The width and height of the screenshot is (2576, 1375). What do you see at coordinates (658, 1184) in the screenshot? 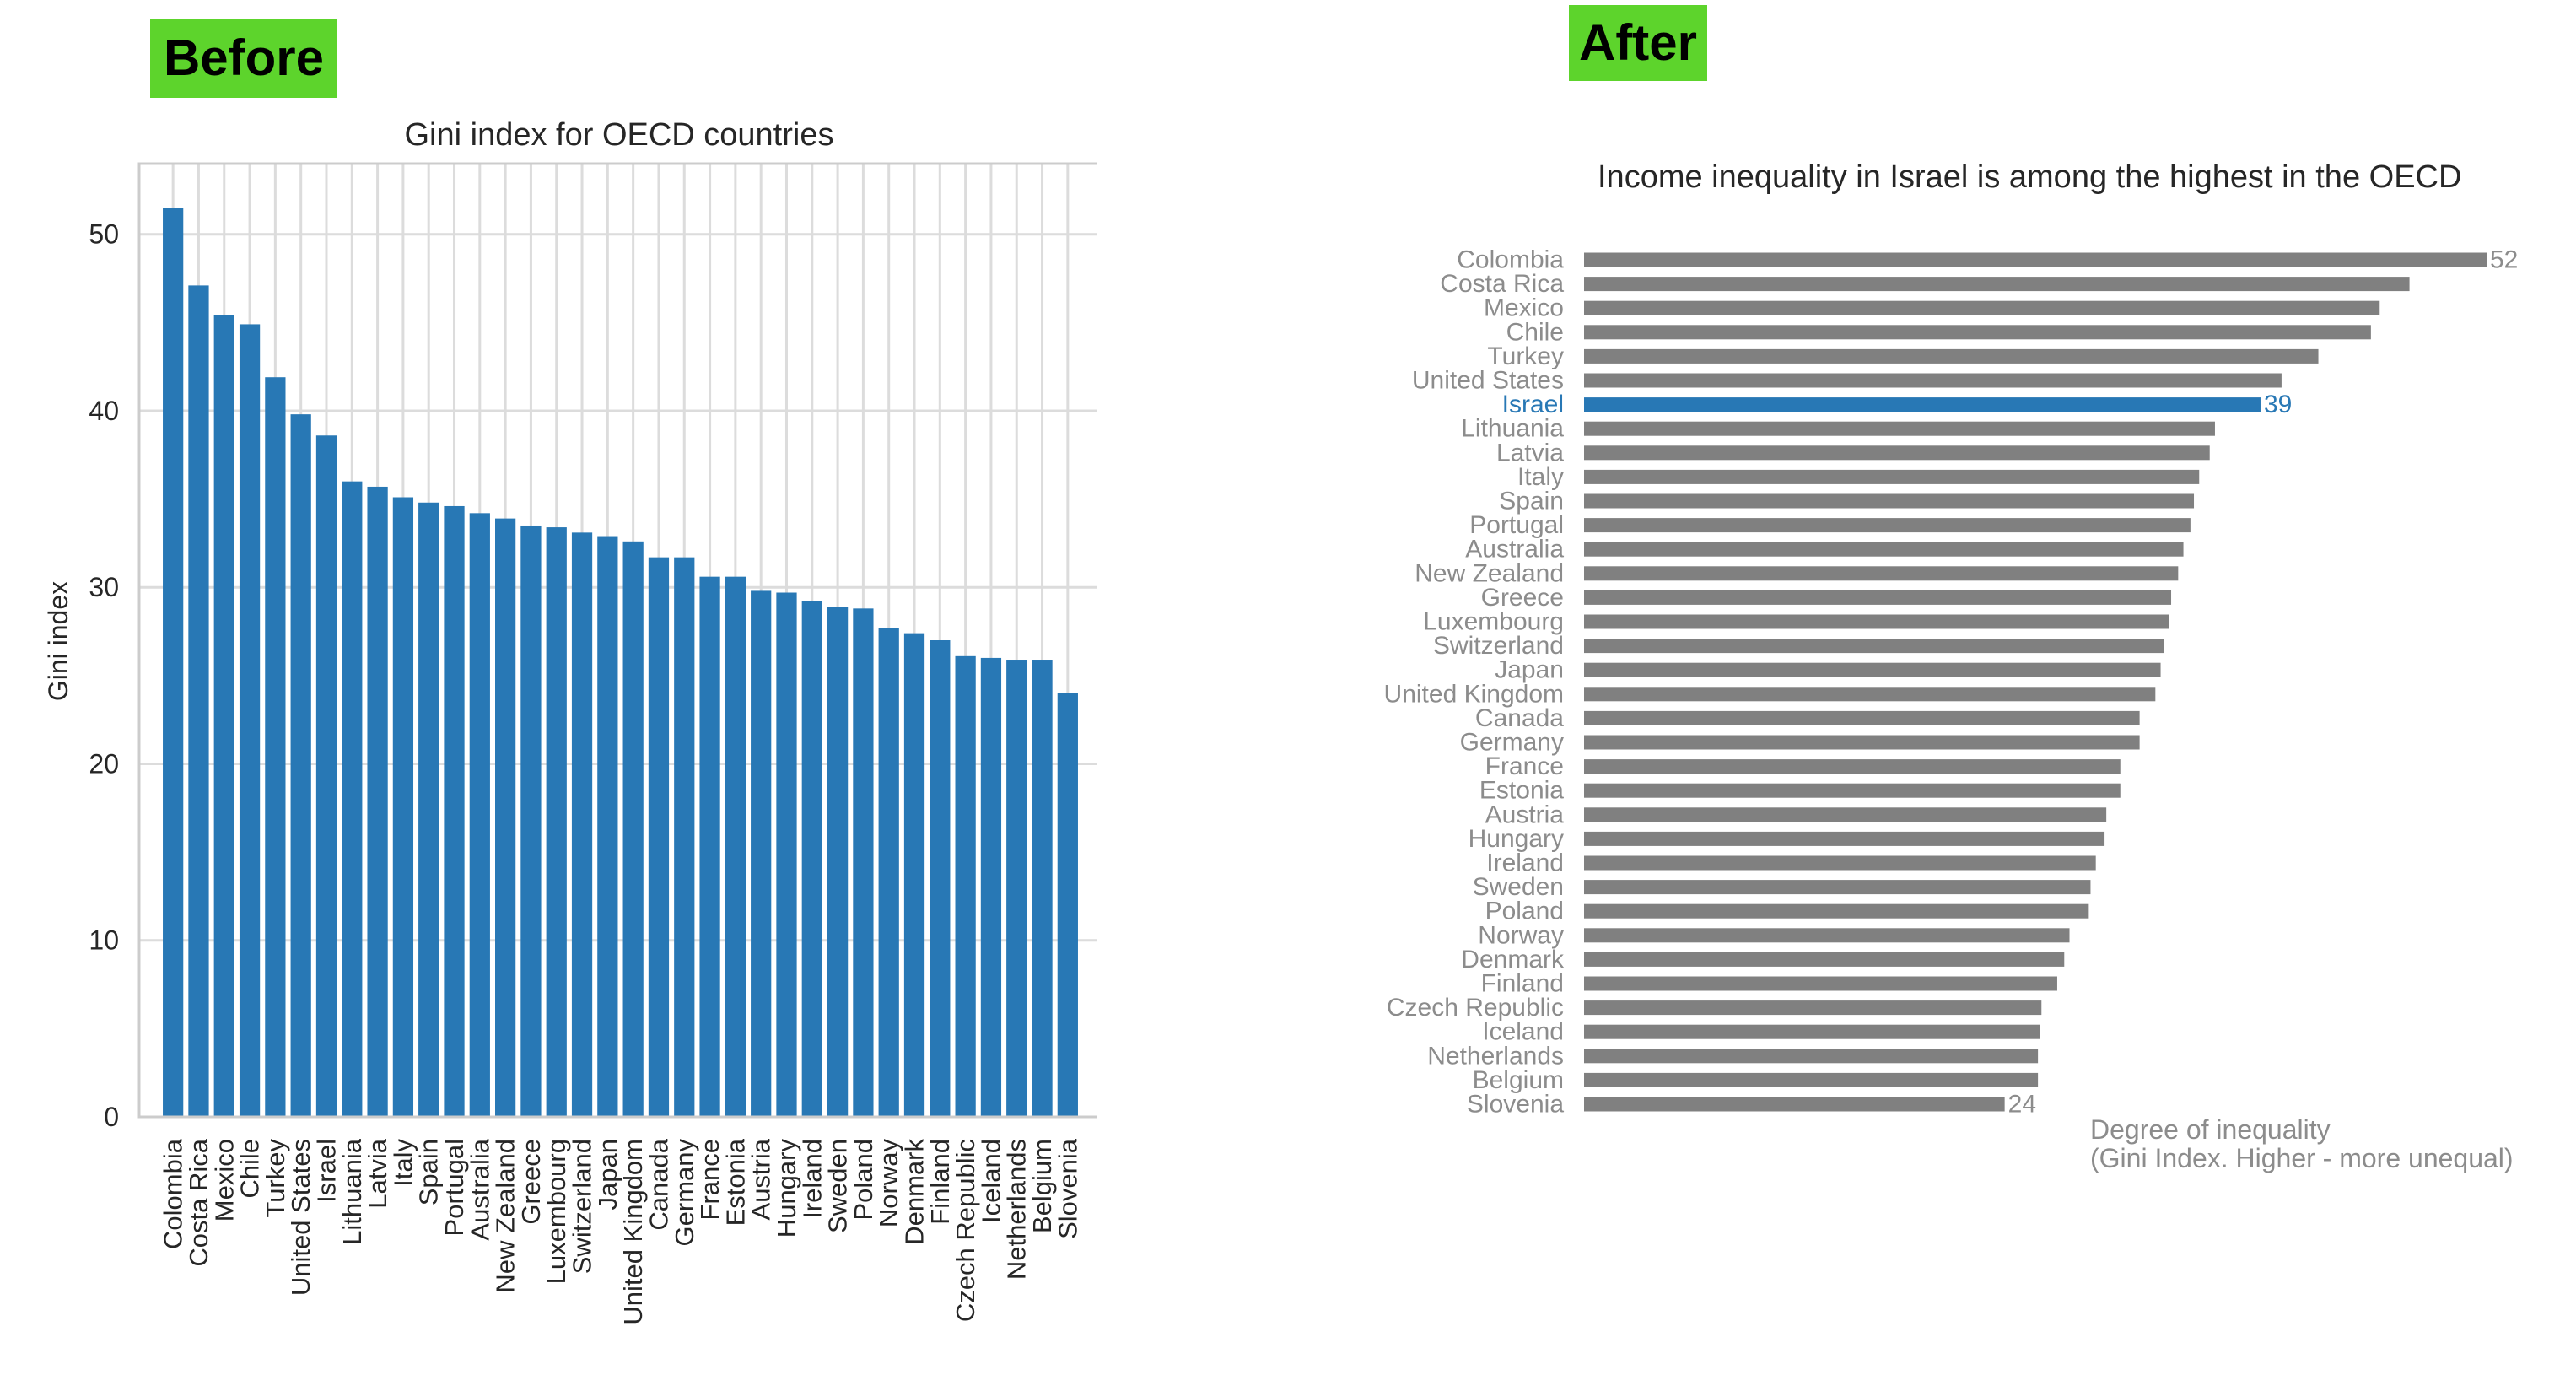
I see `before-x-tick-canada: Canada` at bounding box center [658, 1184].